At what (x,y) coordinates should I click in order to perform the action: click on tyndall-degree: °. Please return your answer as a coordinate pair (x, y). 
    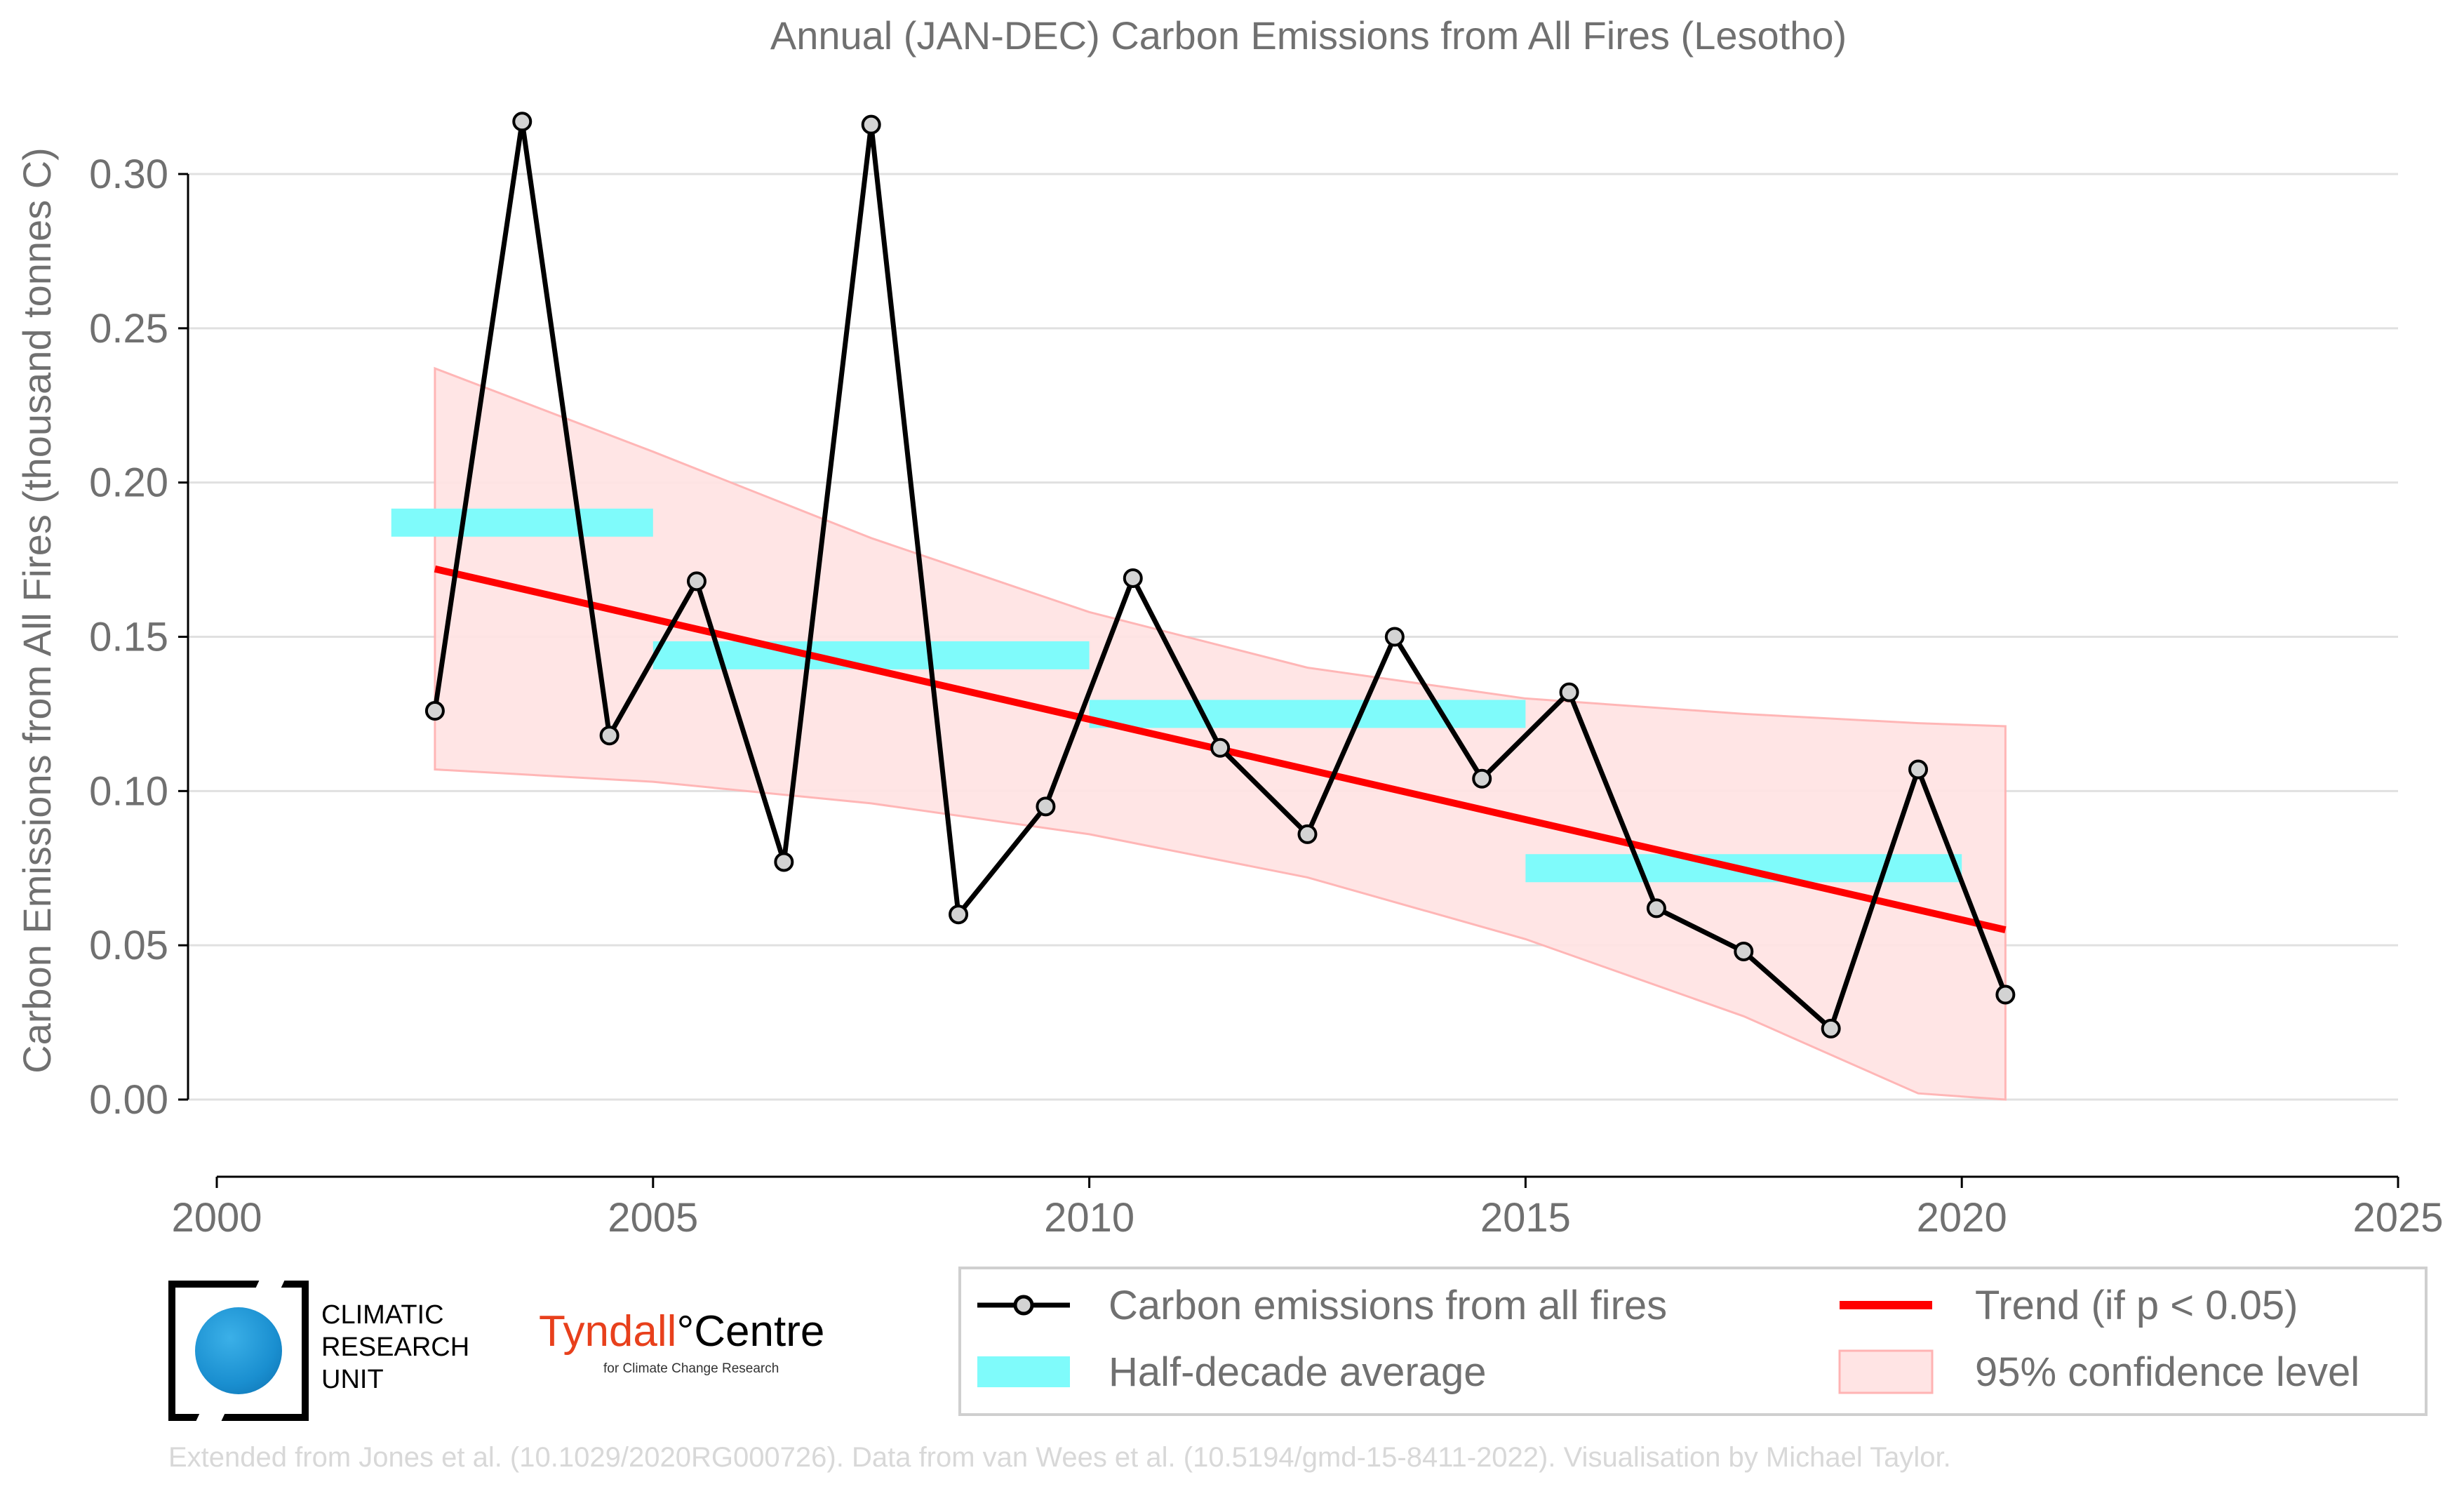
    Looking at the image, I should click on (685, 1331).